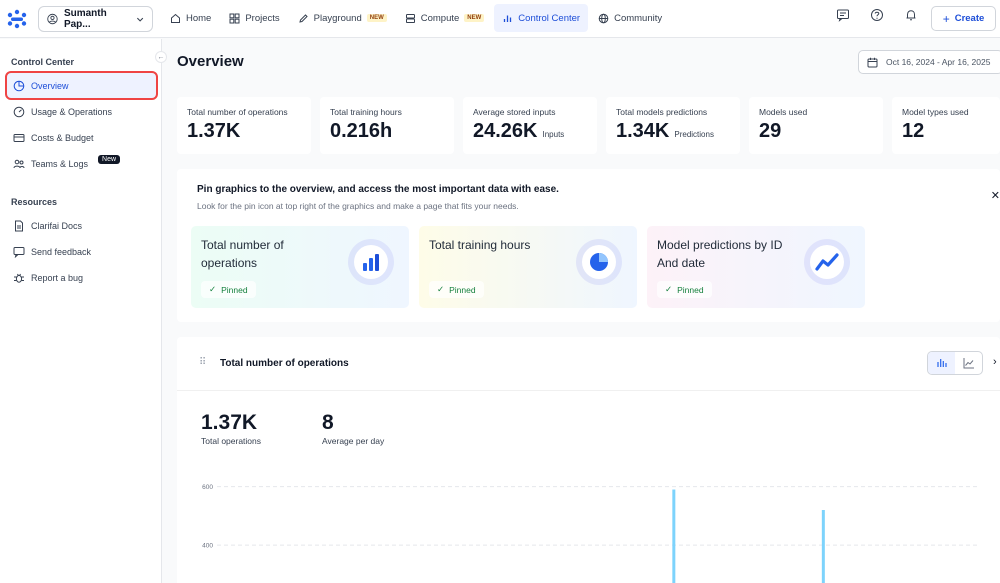  What do you see at coordinates (843, 15) in the screenshot?
I see `feedback-icon` at bounding box center [843, 15].